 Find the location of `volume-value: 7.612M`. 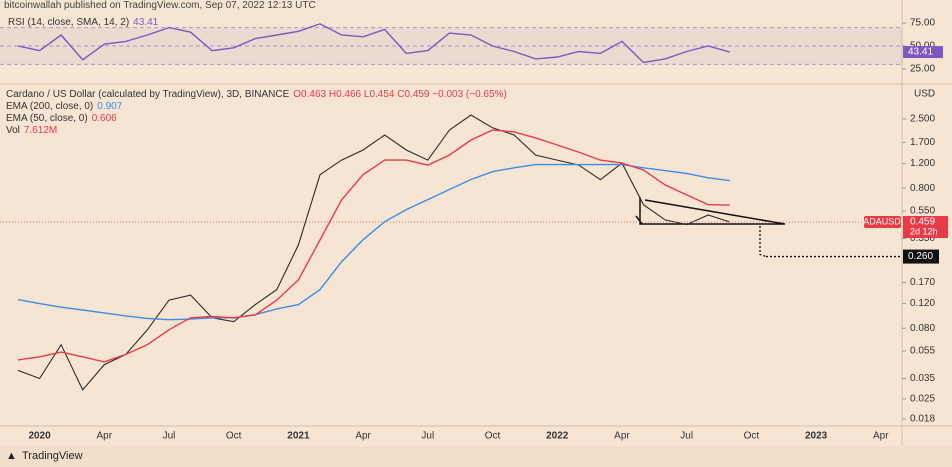

volume-value: 7.612M is located at coordinates (40, 130).